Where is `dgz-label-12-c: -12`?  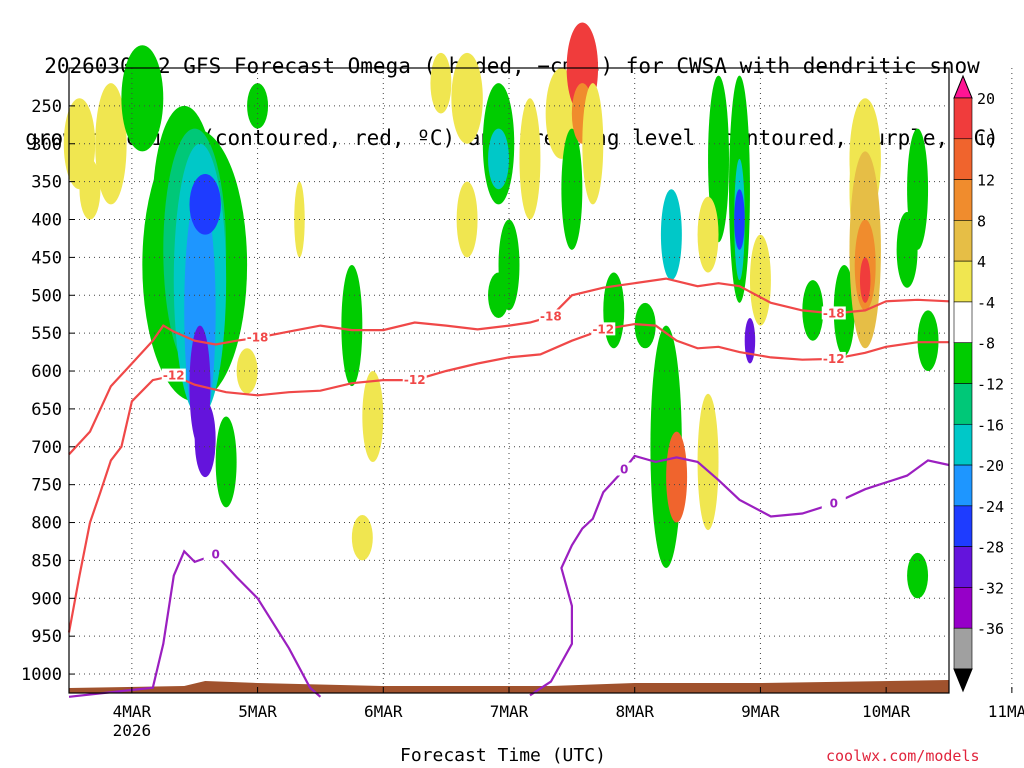 dgz-label-12-c: -12 is located at coordinates (603, 329).